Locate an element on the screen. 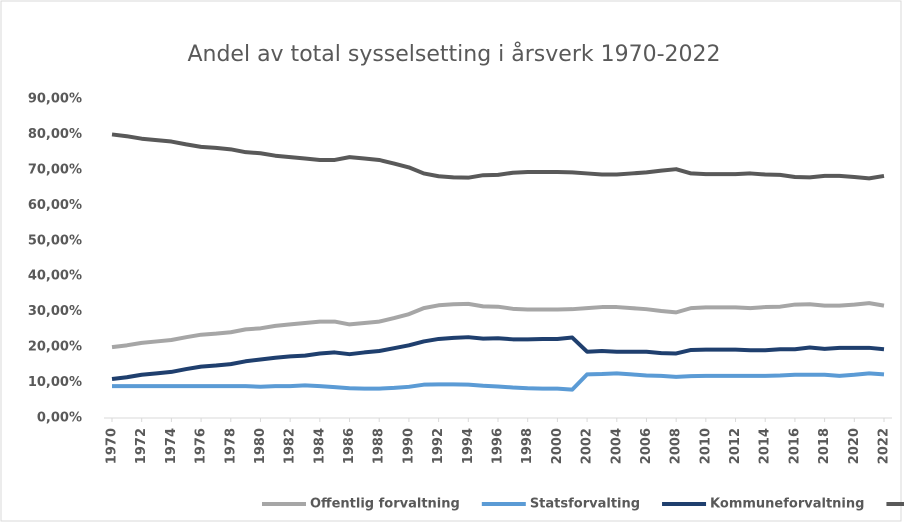 The image size is (904, 528). x-tick-label: 1986 is located at coordinates (349, 446).